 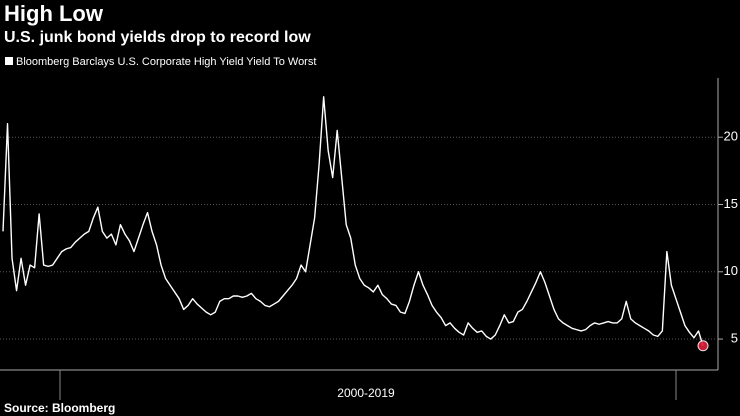 I want to click on y-tick-label: 5, so click(x=734, y=337).